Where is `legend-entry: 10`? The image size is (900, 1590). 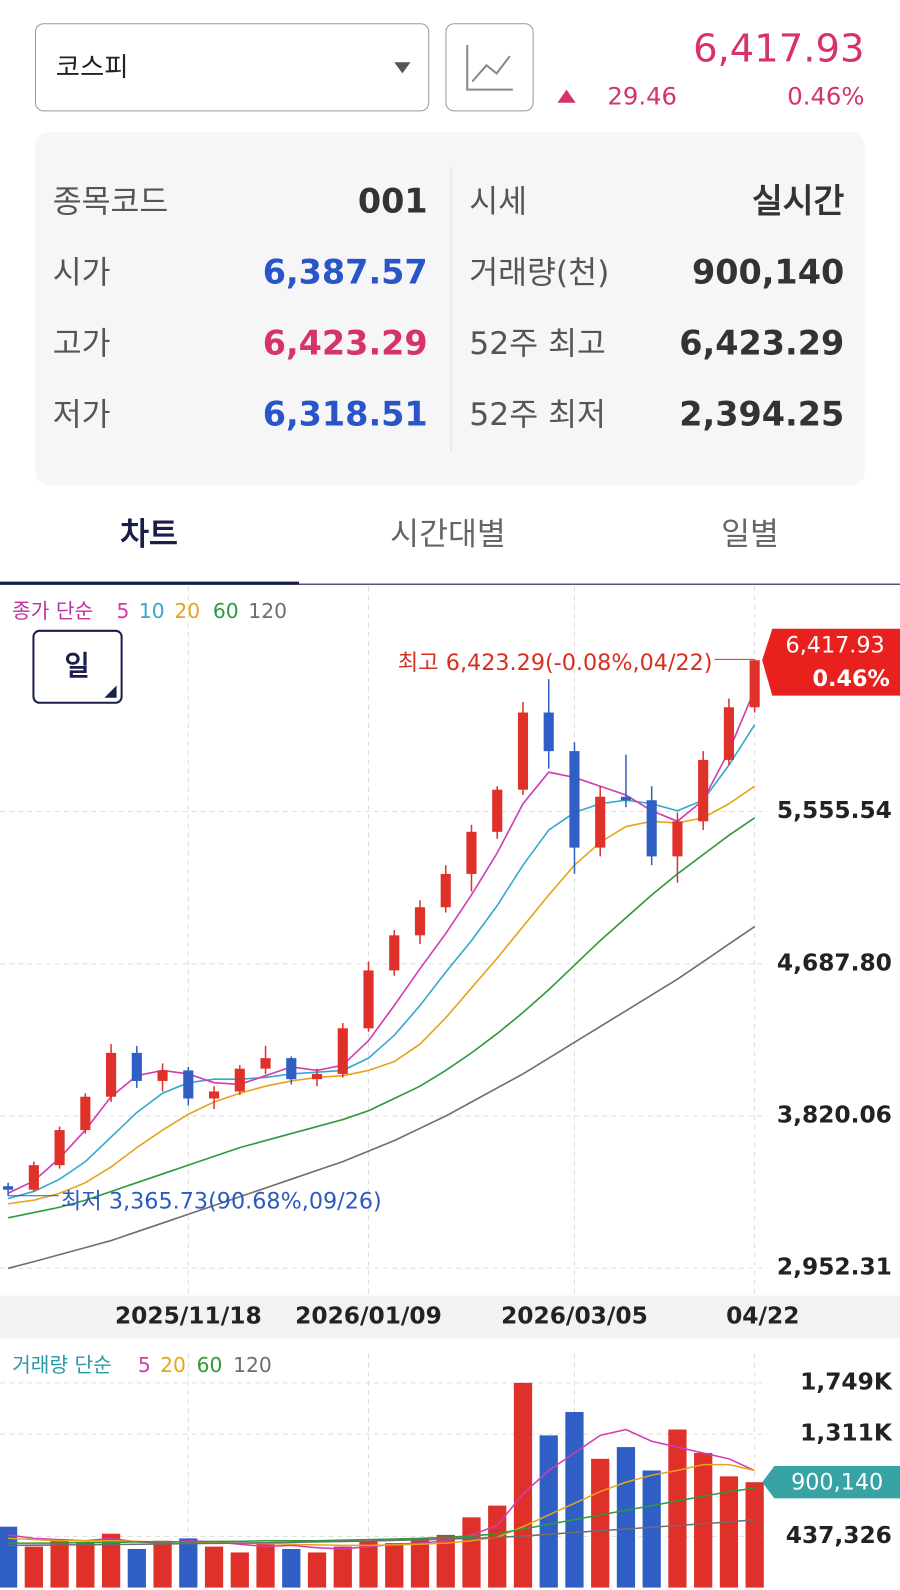 legend-entry: 10 is located at coordinates (152, 611).